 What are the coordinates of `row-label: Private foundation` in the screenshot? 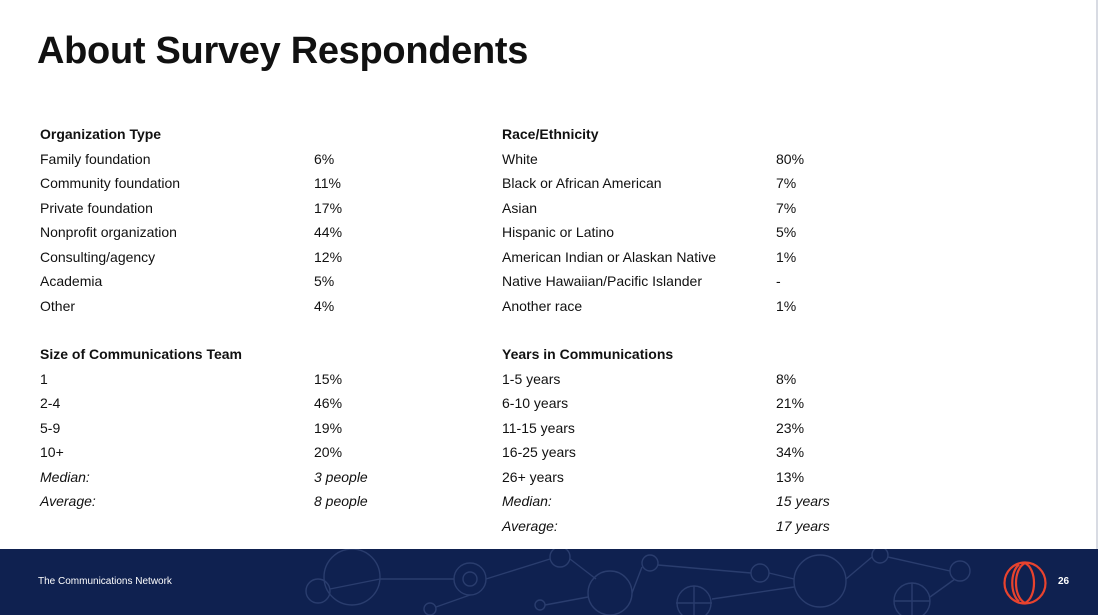 It's located at (96, 207).